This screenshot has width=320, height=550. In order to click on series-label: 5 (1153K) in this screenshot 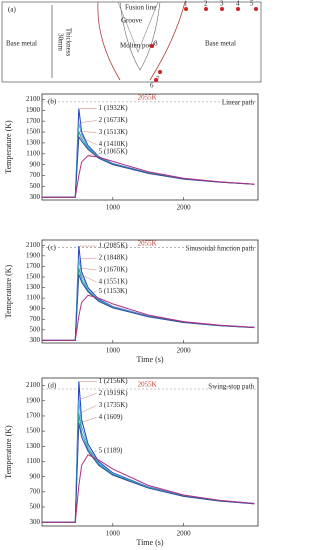, I will do `click(113, 291)`.